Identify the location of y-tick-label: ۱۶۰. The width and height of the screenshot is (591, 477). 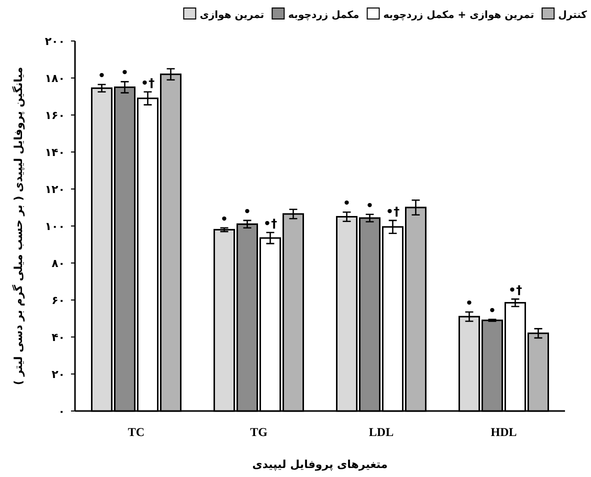
(54, 115).